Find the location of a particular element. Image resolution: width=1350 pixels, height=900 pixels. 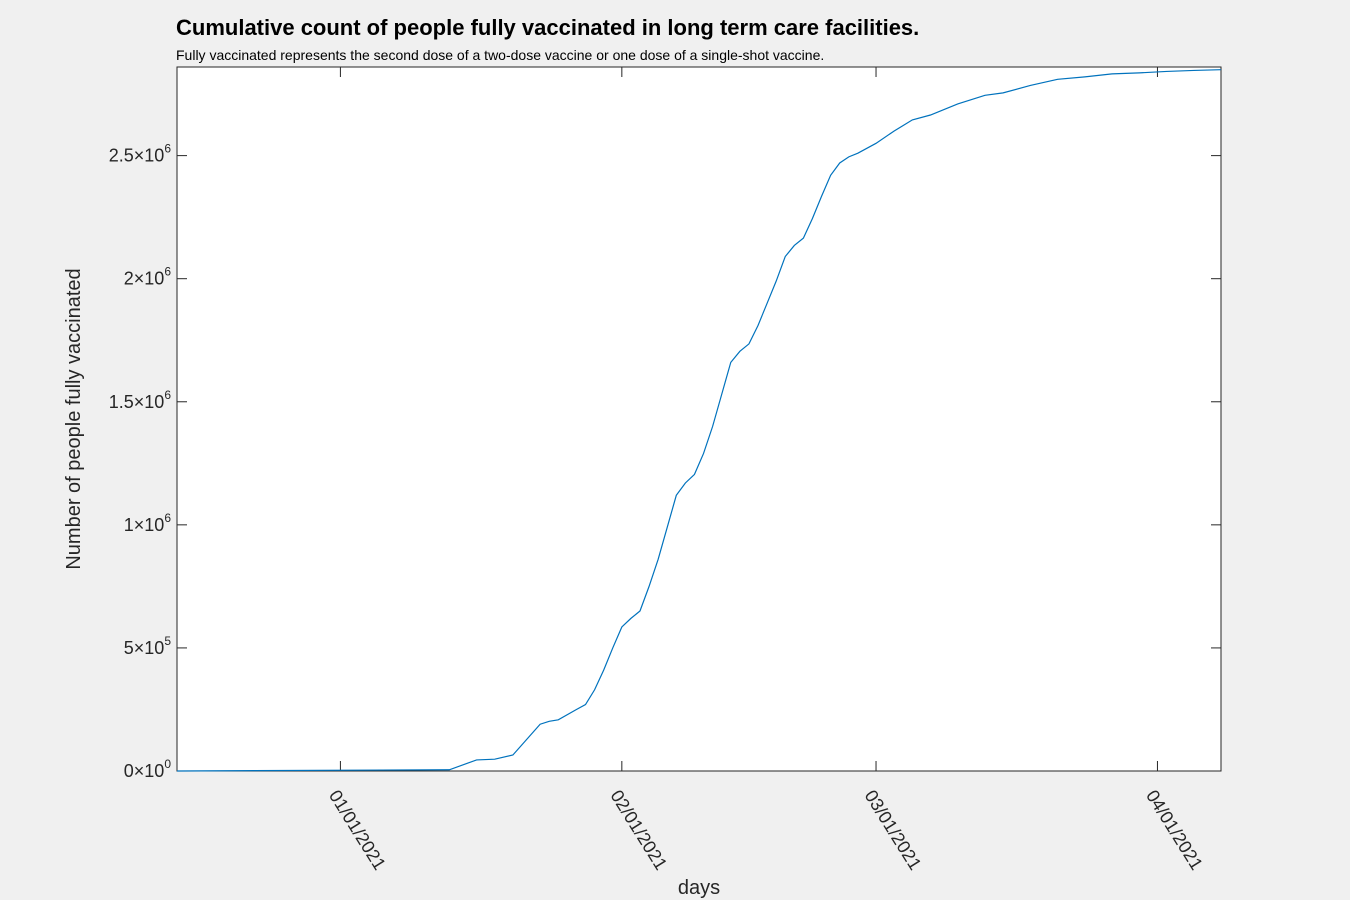

y-tick-label: 2.5×10⁶ is located at coordinates (140, 154).